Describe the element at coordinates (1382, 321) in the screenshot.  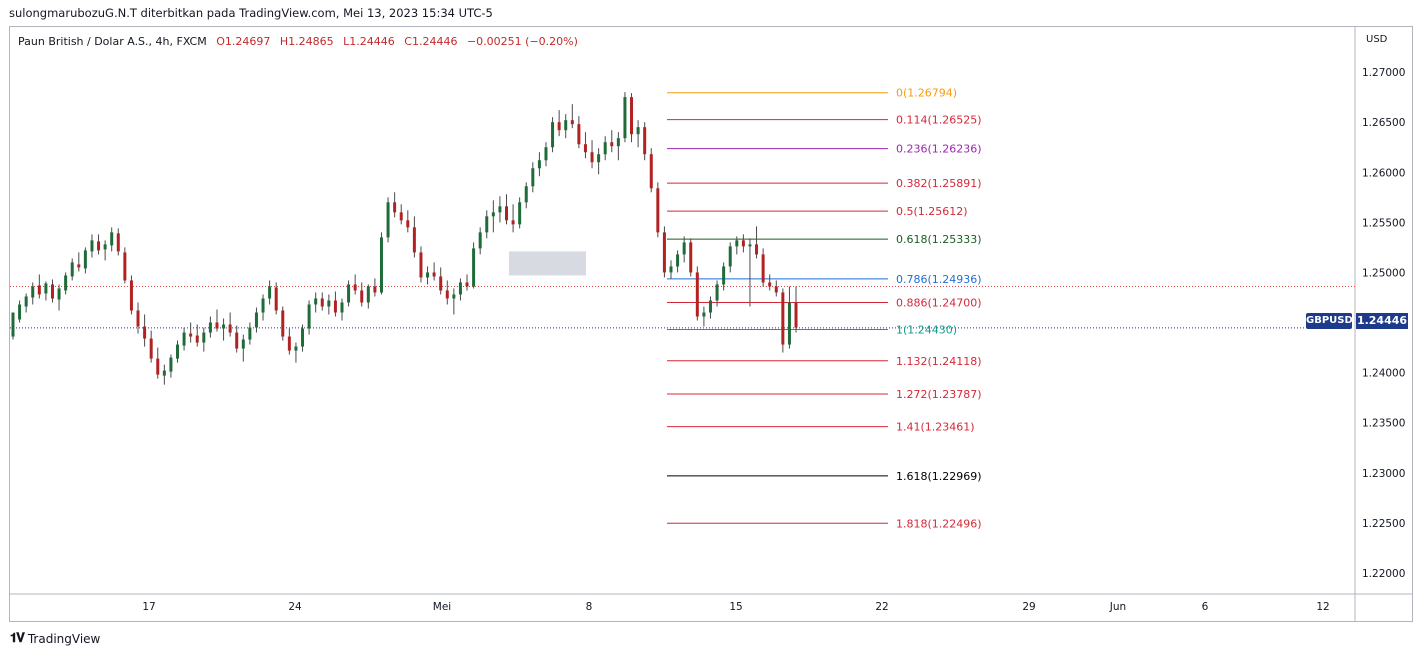
I see `current-price-tag: 1.24446` at that location.